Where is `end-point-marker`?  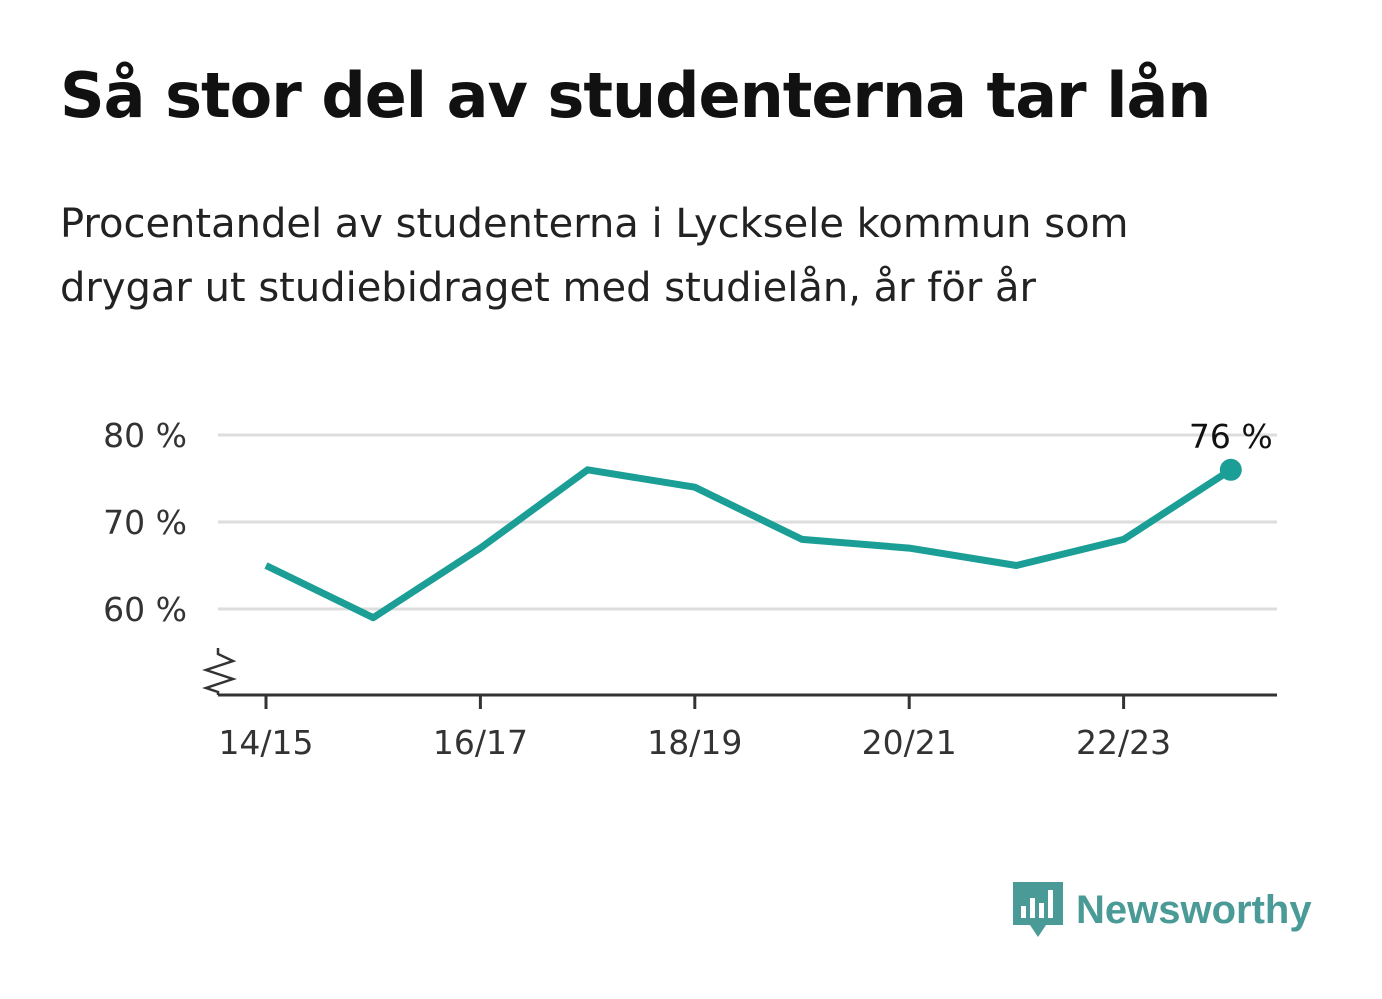 end-point-marker is located at coordinates (1230, 469).